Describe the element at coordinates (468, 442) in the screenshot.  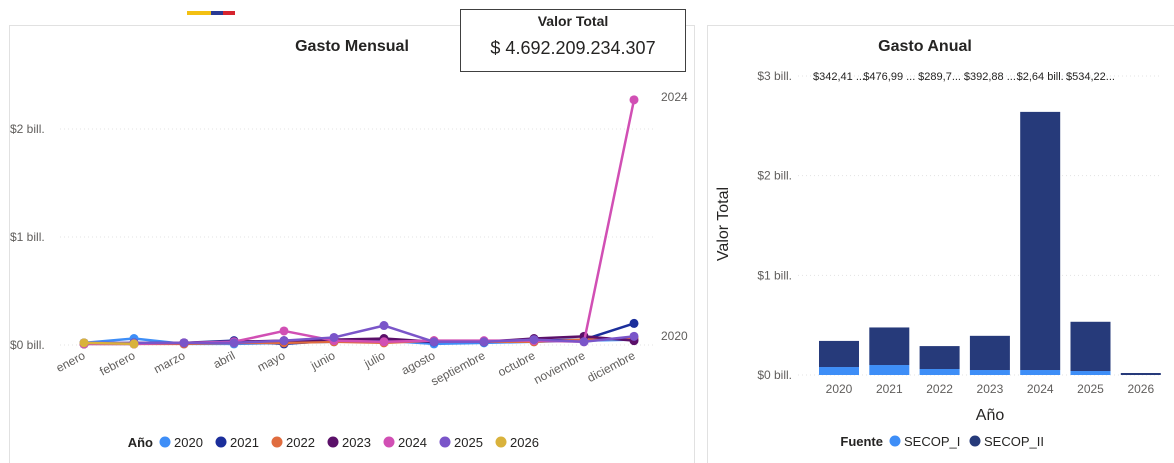
I see `monthly-legend-label-2025: 2025` at that location.